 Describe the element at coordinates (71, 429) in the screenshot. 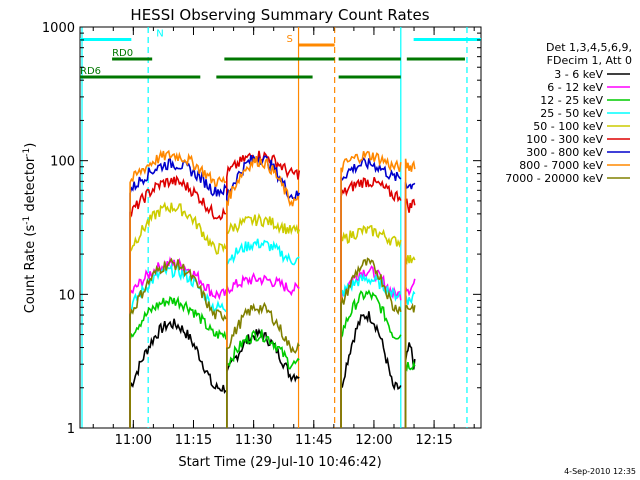

I see `y-tick-label: 1` at that location.